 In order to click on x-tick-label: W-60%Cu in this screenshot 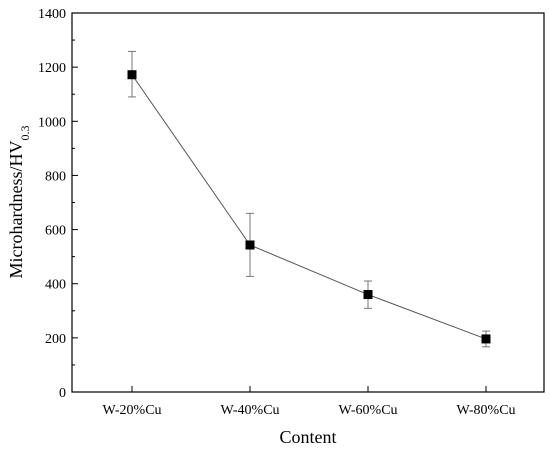, I will do `click(367, 410)`.